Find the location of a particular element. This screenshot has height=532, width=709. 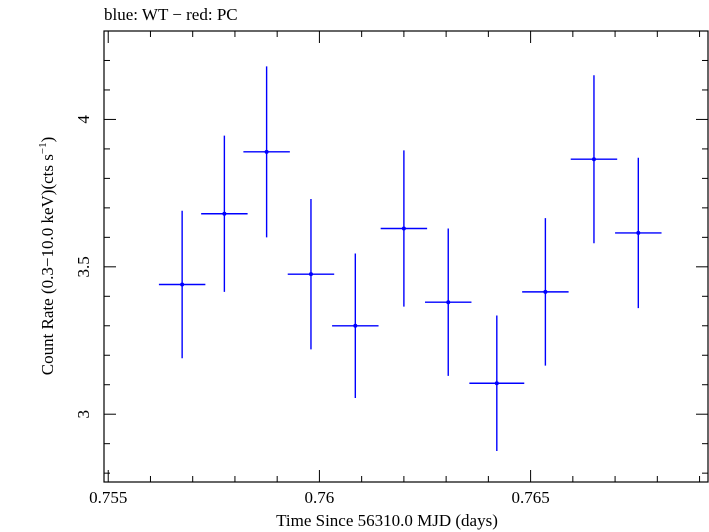

y-tick-label: 3 is located at coordinates (83, 414).